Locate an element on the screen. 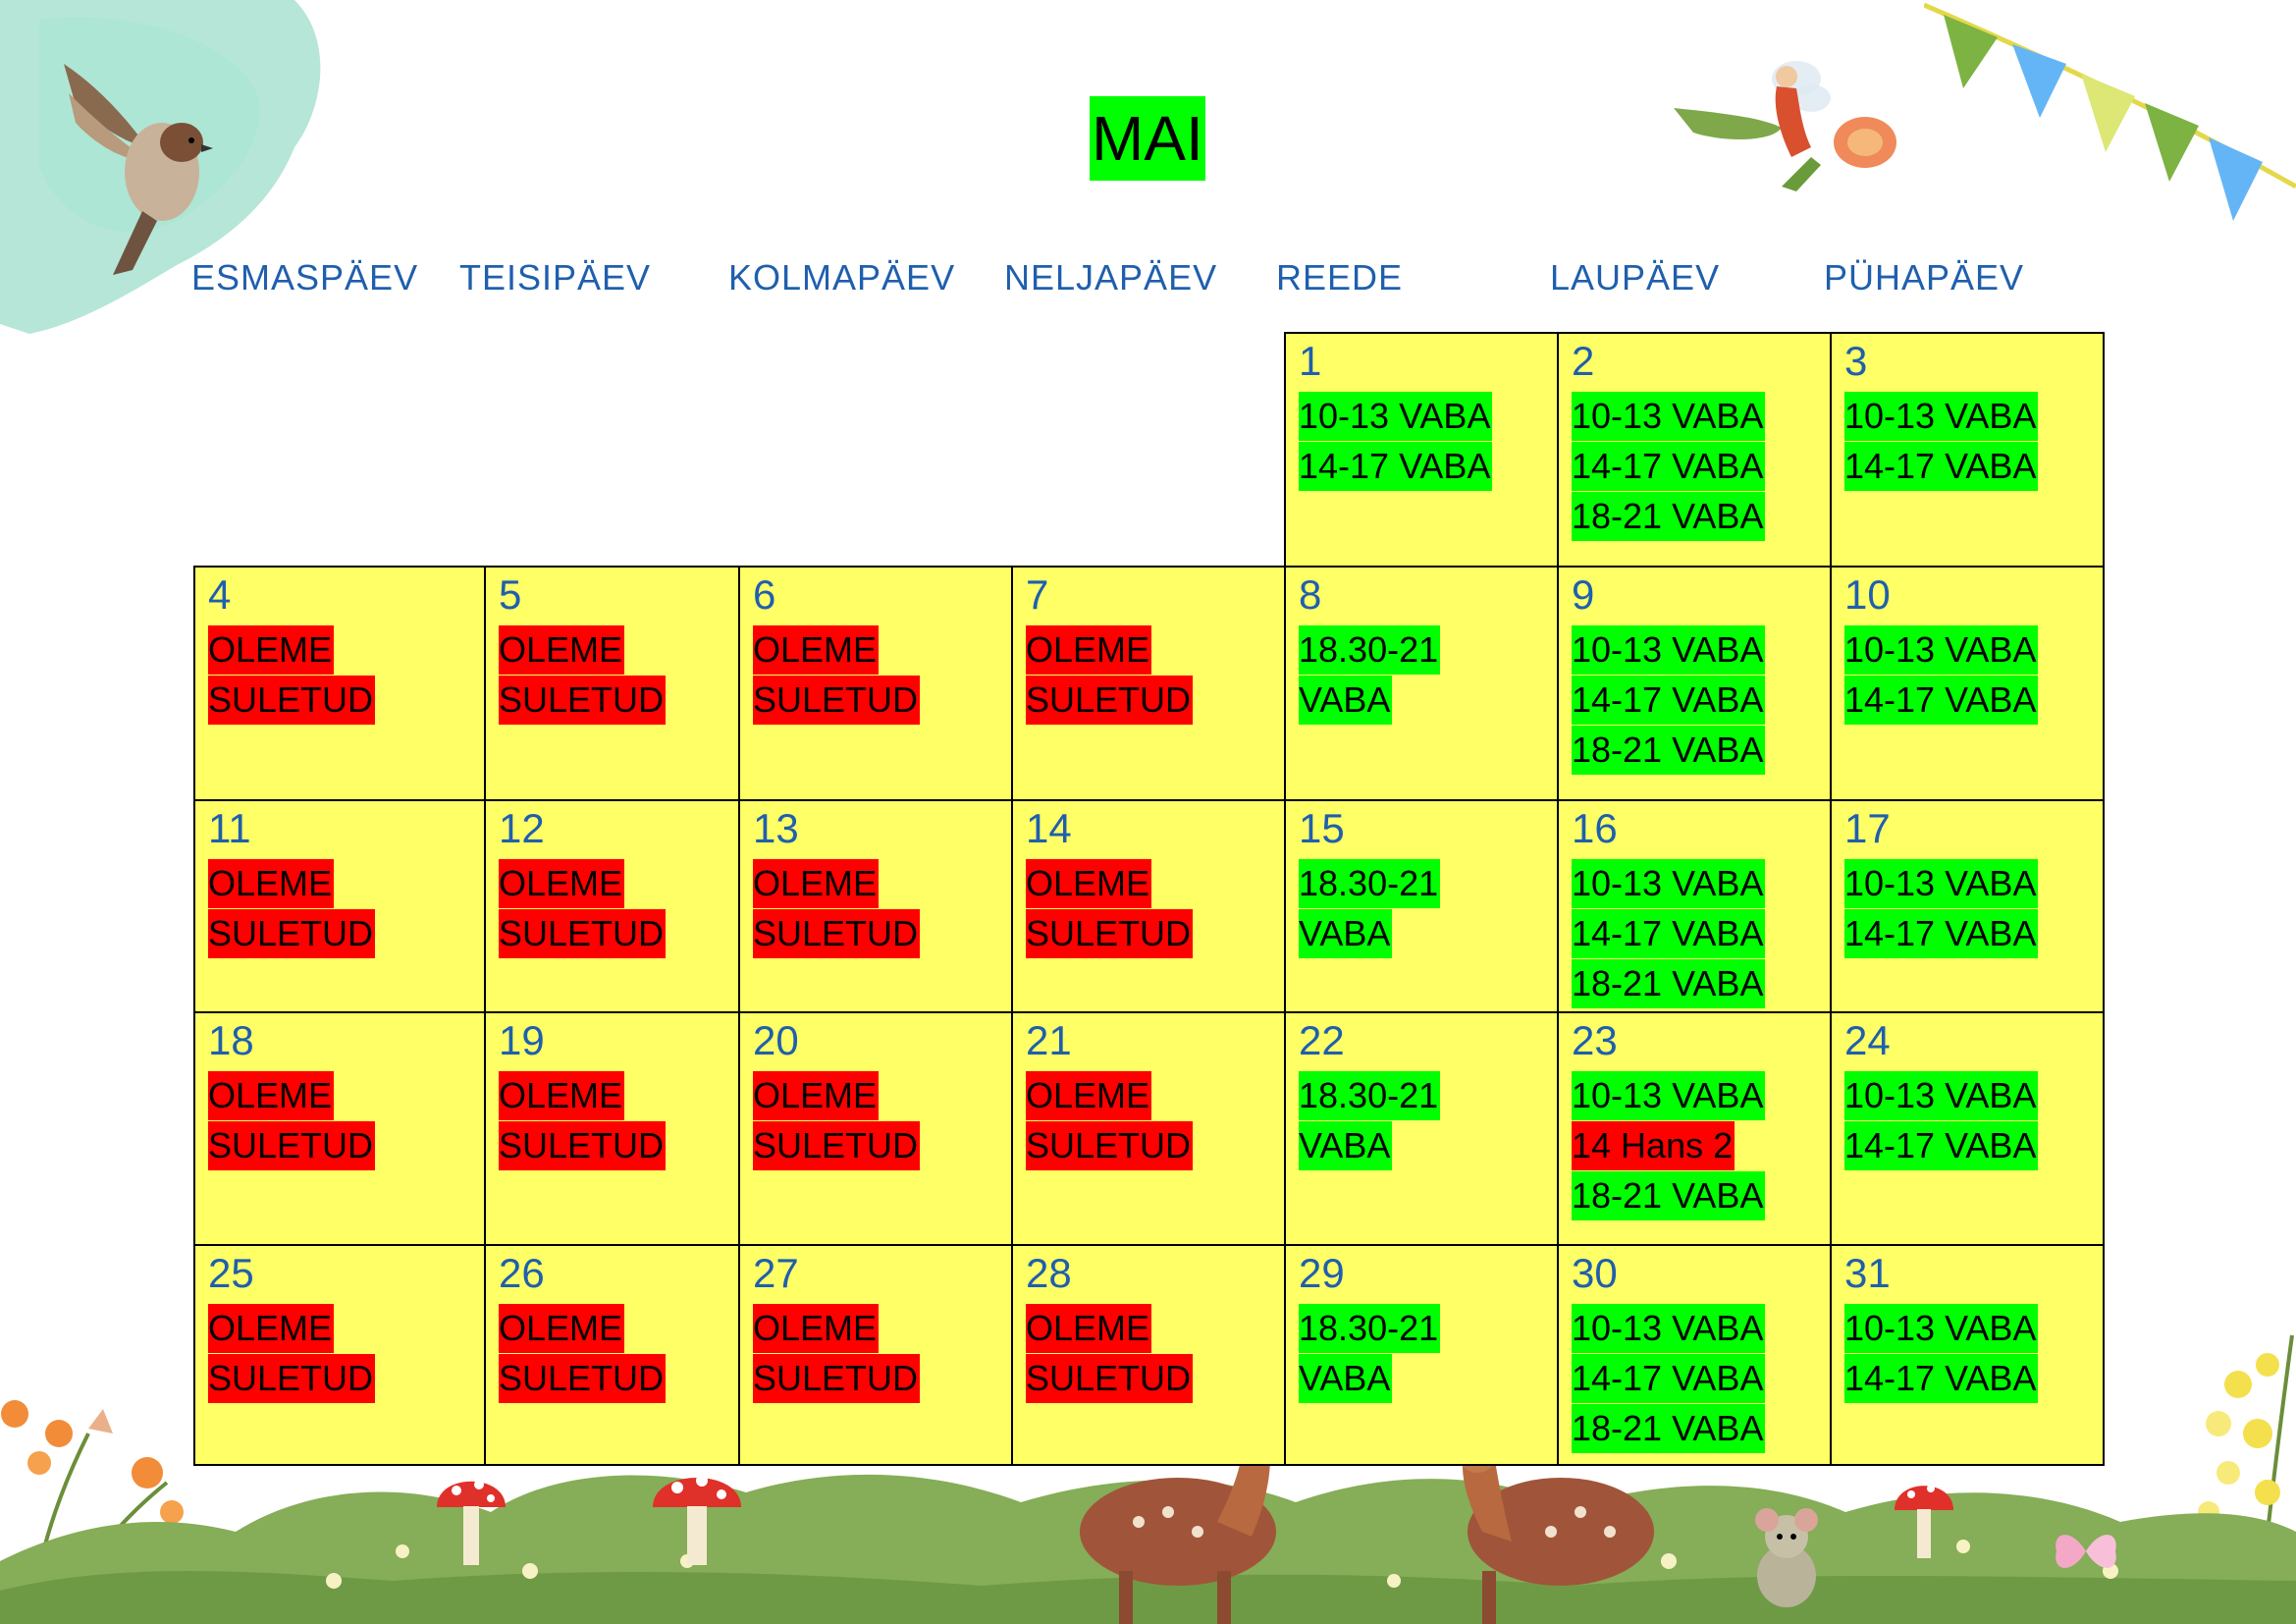  calendar-day-cell: 21 OLEME SULETUD is located at coordinates (1147, 1127).